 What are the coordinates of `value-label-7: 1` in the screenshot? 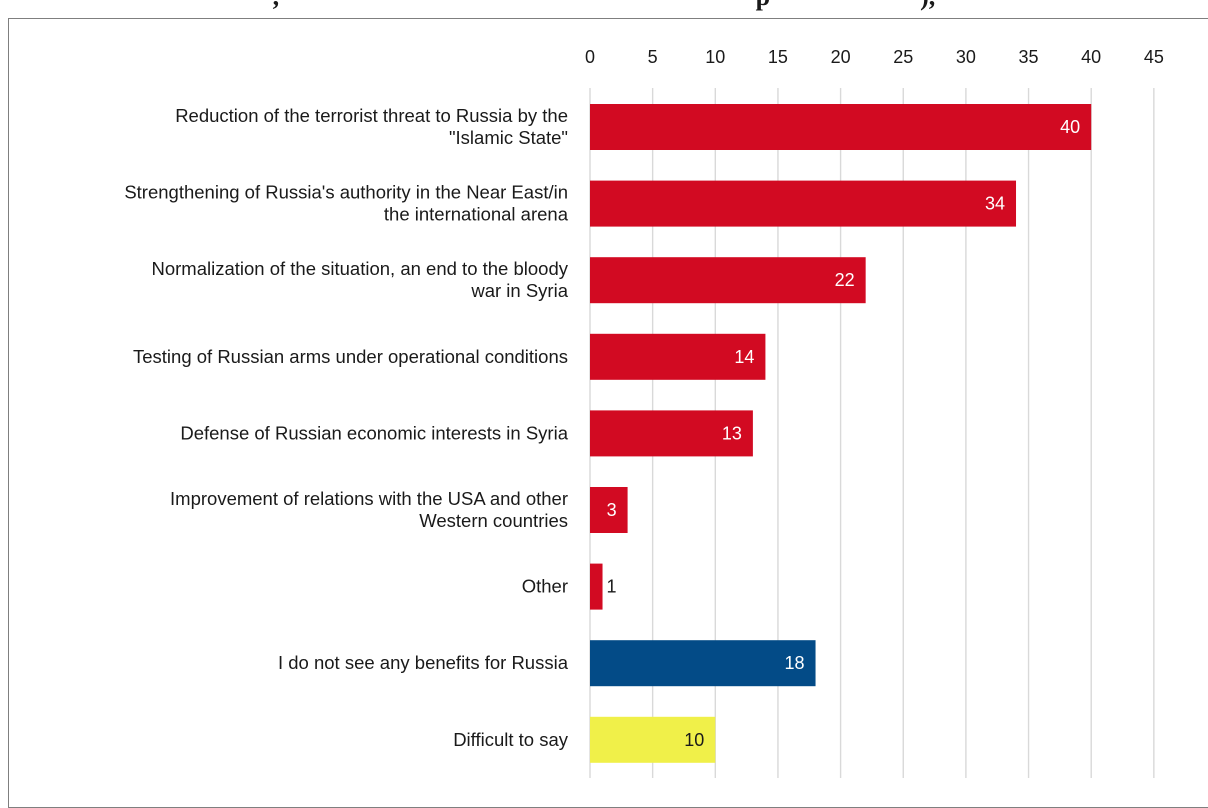 It's located at (612, 587).